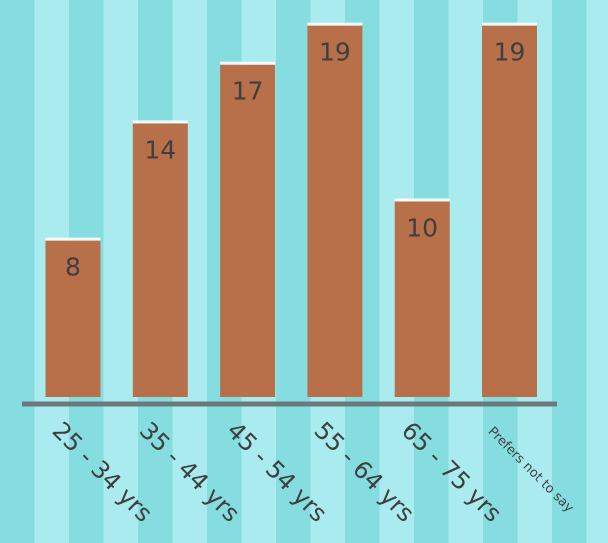 The height and width of the screenshot is (543, 608). Describe the element at coordinates (160, 149) in the screenshot. I see `bar-value-label: 14` at that location.